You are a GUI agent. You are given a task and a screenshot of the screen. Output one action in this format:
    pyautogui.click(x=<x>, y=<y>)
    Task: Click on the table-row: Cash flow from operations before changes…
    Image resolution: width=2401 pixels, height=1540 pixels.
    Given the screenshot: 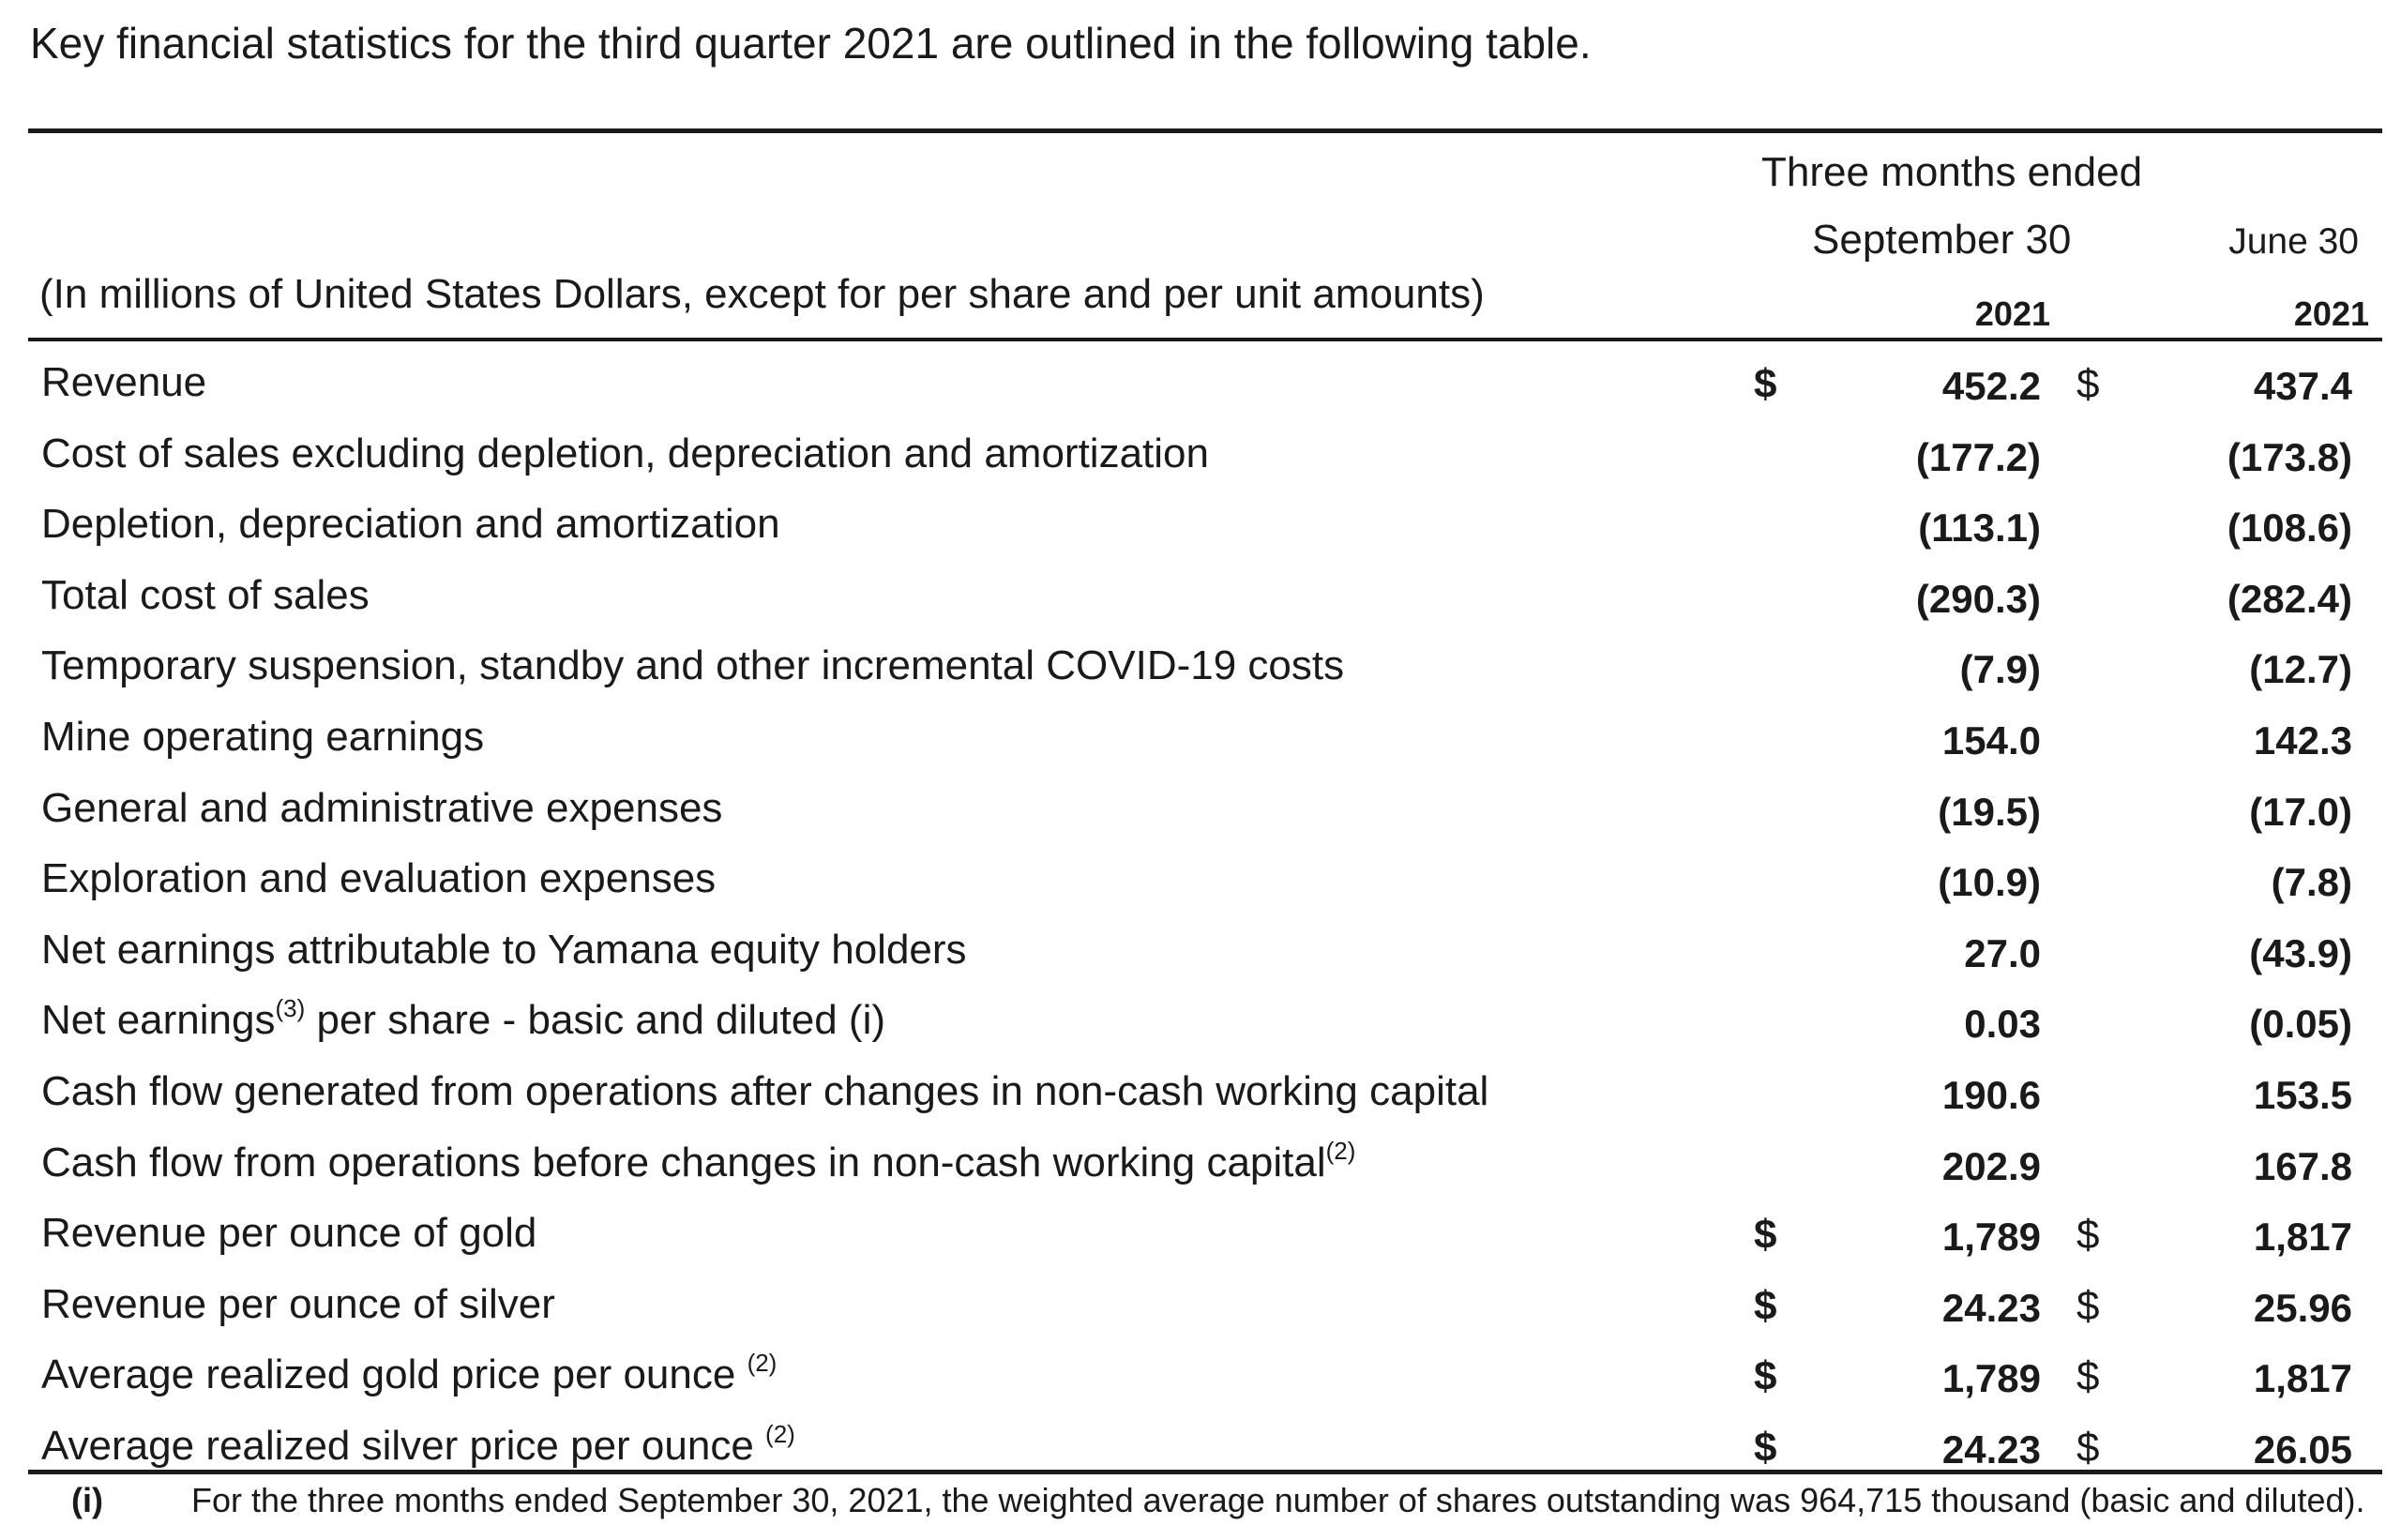 What is the action you would take?
    pyautogui.click(x=1200, y=1164)
    